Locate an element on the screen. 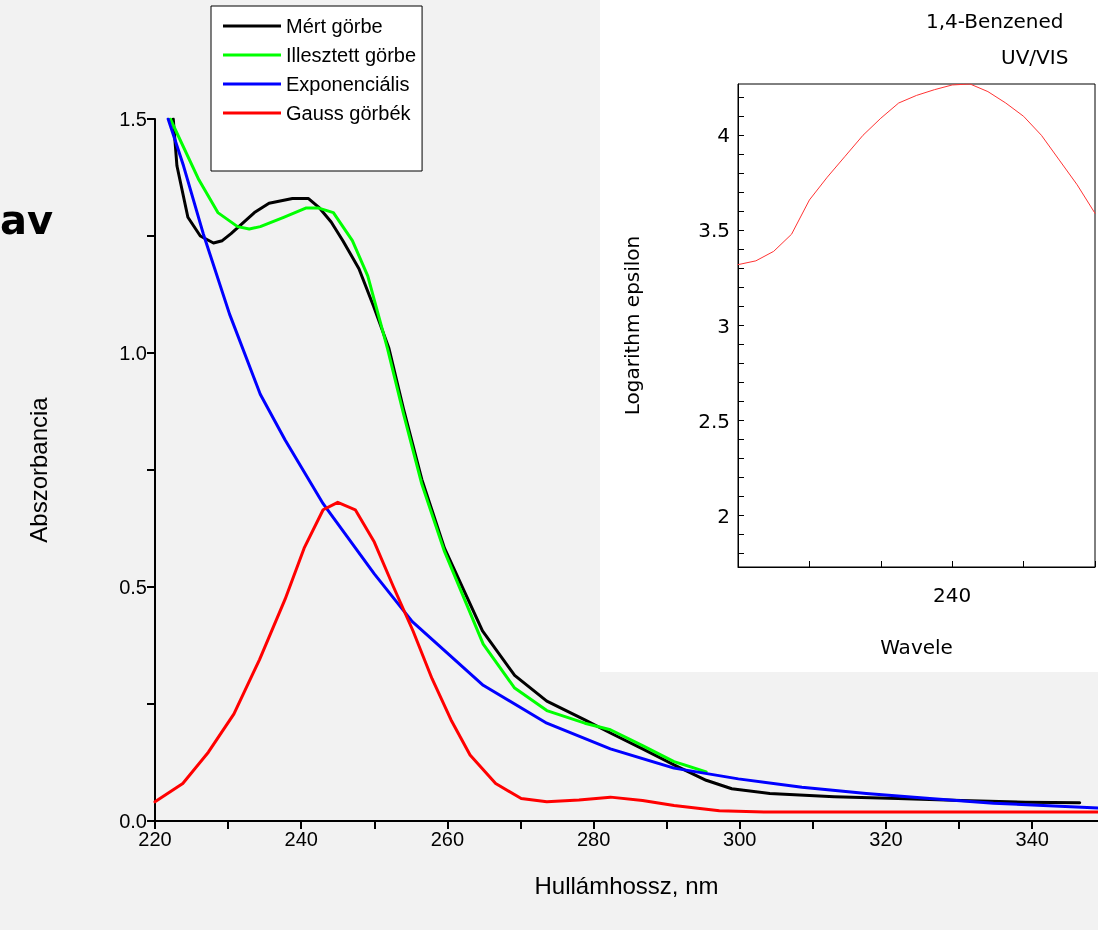 Image resolution: width=1098 pixels, height=930 pixels. text: av is located at coordinates (27, 220).